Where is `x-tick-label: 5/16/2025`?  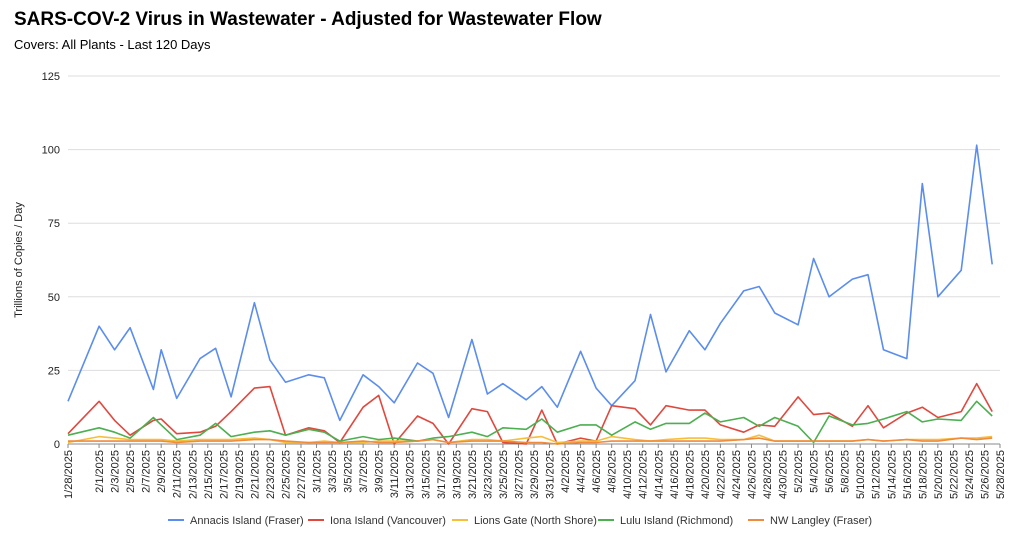
x-tick-label: 5/16/2025 is located at coordinates (908, 474).